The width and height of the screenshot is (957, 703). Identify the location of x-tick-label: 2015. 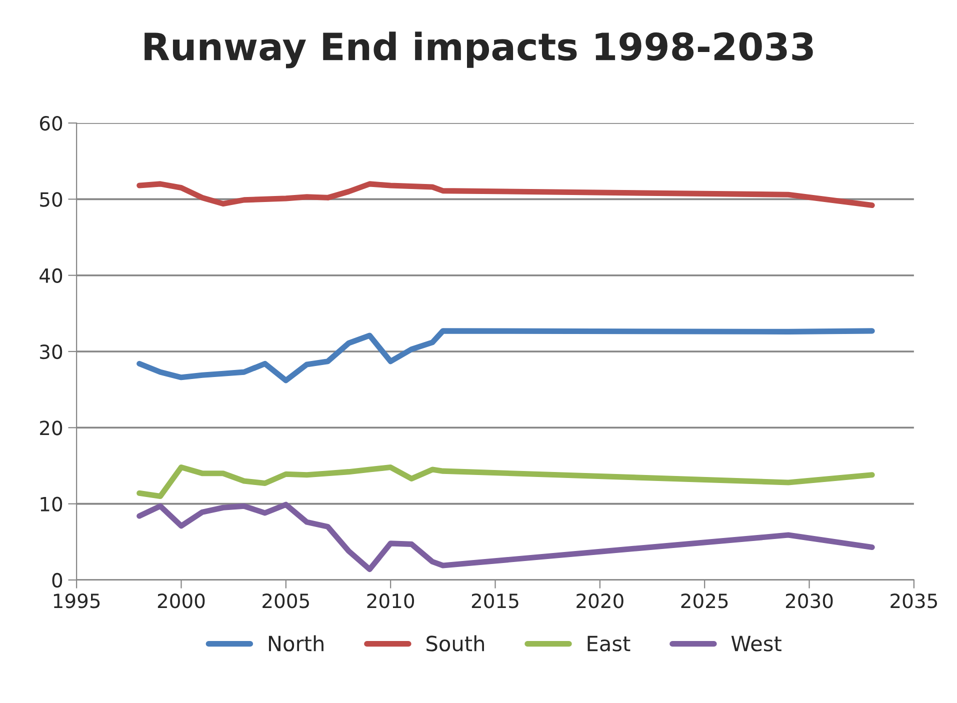
(495, 601).